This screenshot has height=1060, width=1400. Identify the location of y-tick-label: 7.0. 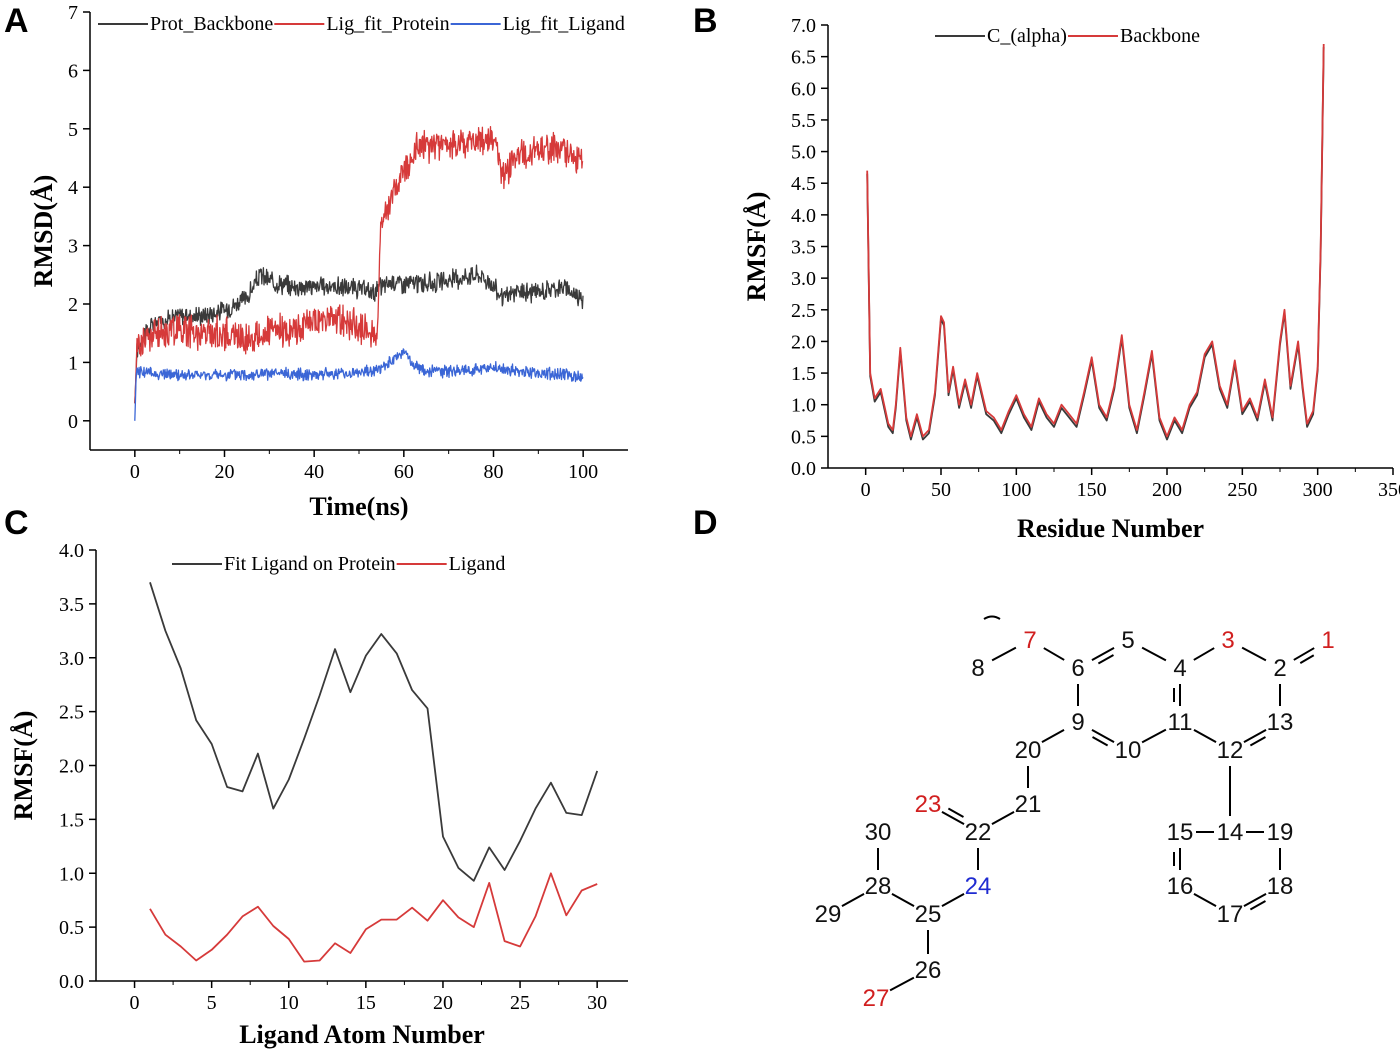
(803, 26).